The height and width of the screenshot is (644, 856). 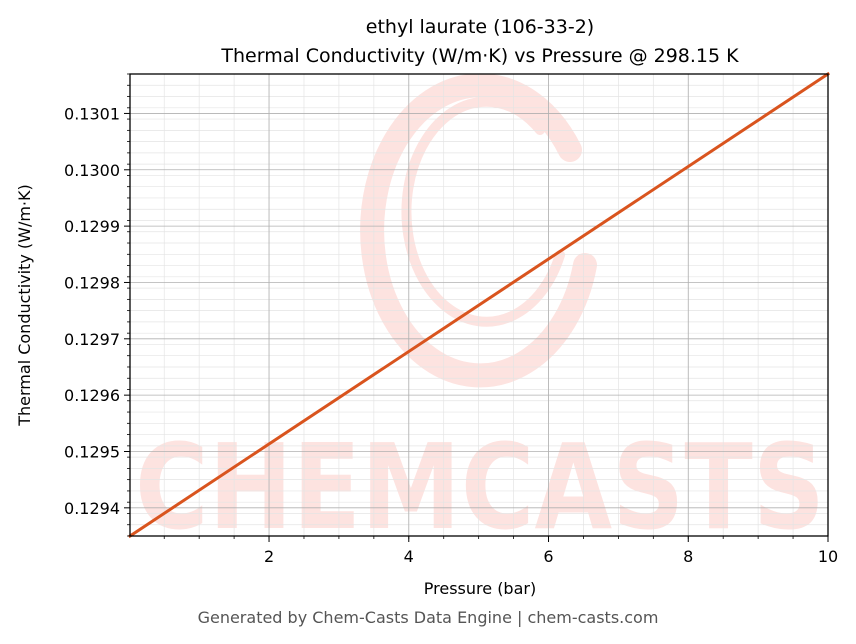 What do you see at coordinates (92, 395) in the screenshot?
I see `y-tick-label: 0.1296` at bounding box center [92, 395].